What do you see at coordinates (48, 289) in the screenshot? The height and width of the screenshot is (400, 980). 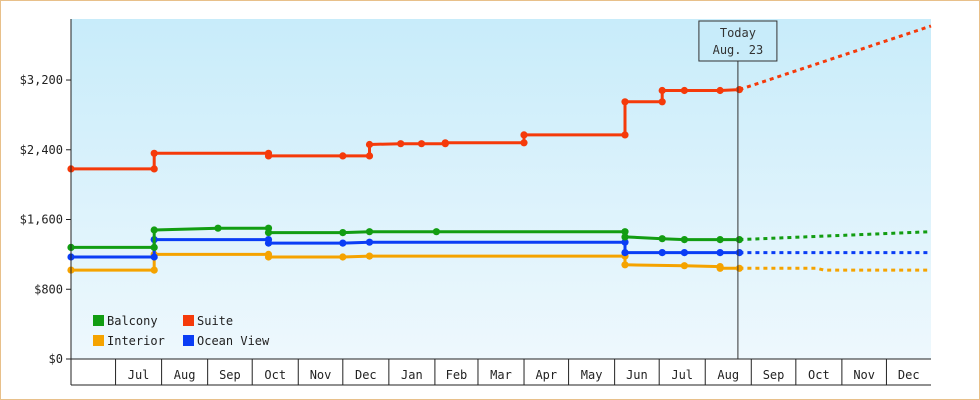 I see `y-tick-label: $800` at bounding box center [48, 289].